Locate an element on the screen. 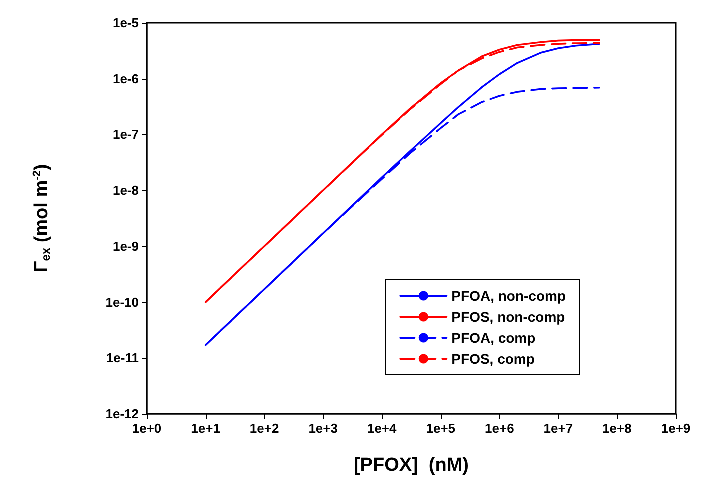 This screenshot has width=708, height=493. x-tick-label: 1e+1 is located at coordinates (205, 428).